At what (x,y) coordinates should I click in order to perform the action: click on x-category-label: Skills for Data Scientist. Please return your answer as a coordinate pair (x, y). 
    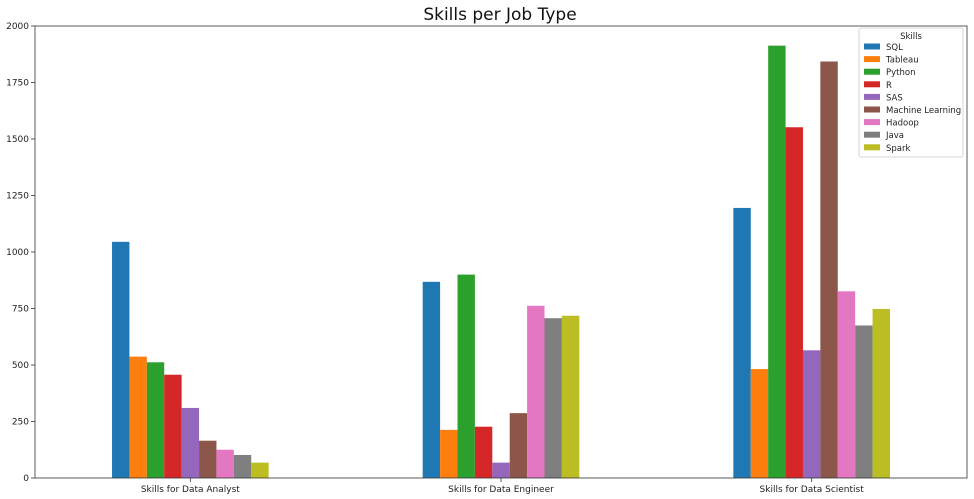
    Looking at the image, I should click on (812, 490).